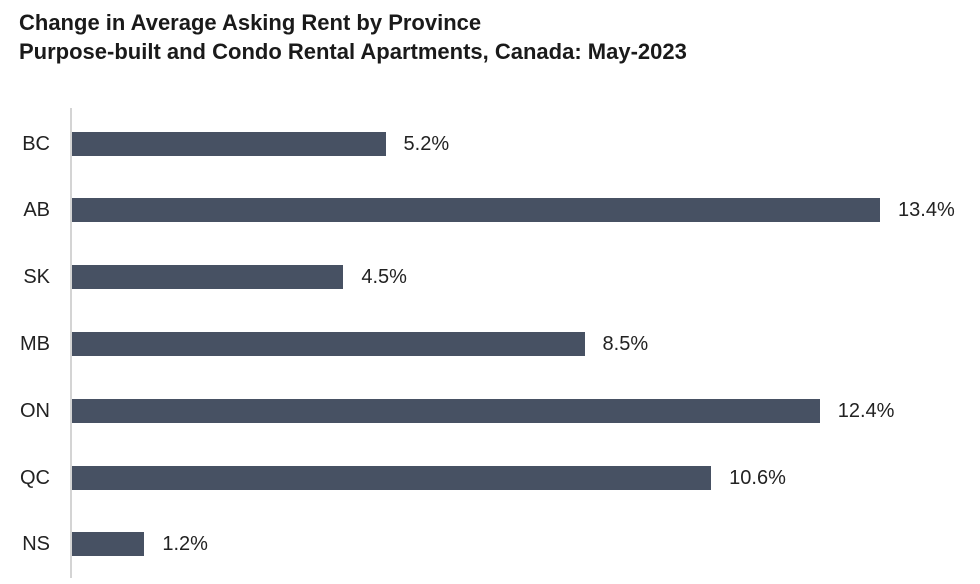 The width and height of the screenshot is (980, 584). What do you see at coordinates (71, 343) in the screenshot?
I see `y-axis-line` at bounding box center [71, 343].